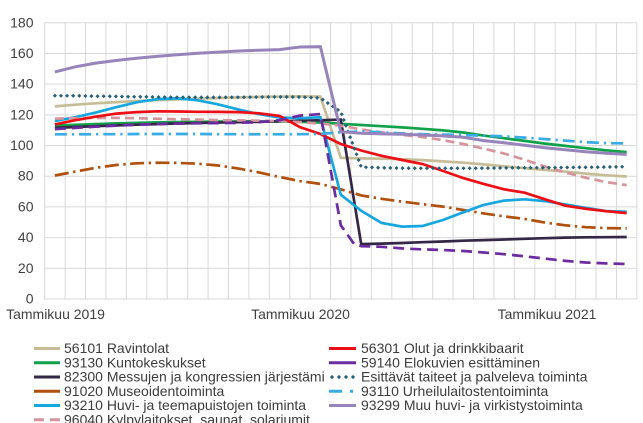 Image resolution: width=643 pixels, height=423 pixels. What do you see at coordinates (22, 145) in the screenshot?
I see `svg-text: 100` at bounding box center [22, 145].